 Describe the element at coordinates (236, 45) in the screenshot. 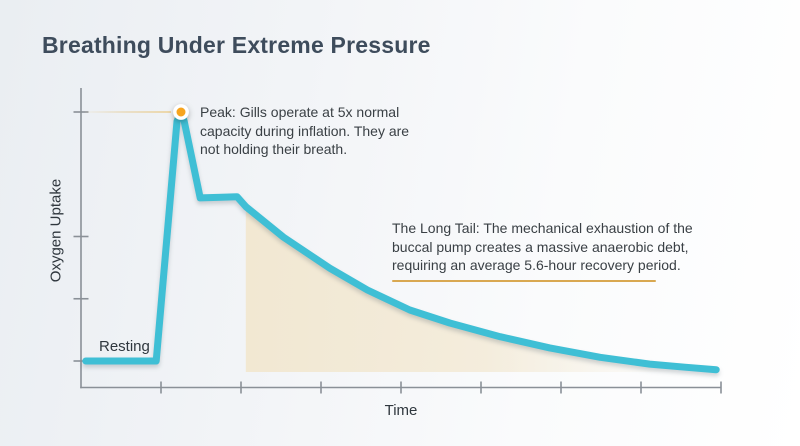

I see `chart-title: Breathing Under Extreme Pressure` at that location.